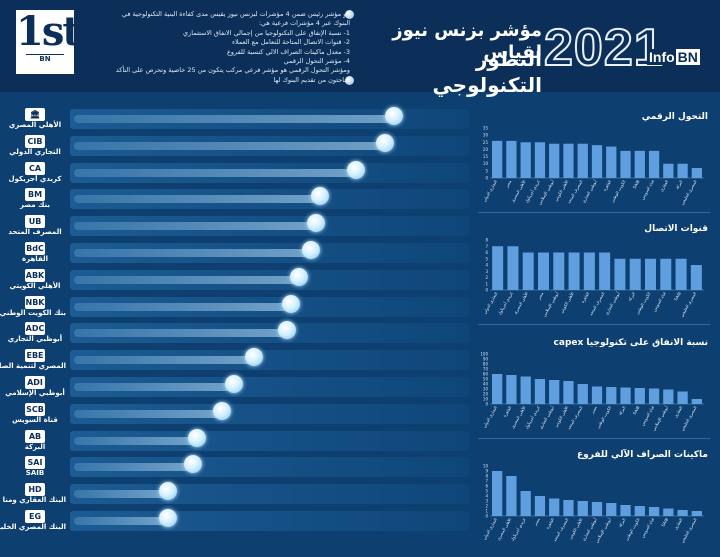 This screenshot has width=720, height=557. I want to click on y-tick-label: 30, so click(486, 389).